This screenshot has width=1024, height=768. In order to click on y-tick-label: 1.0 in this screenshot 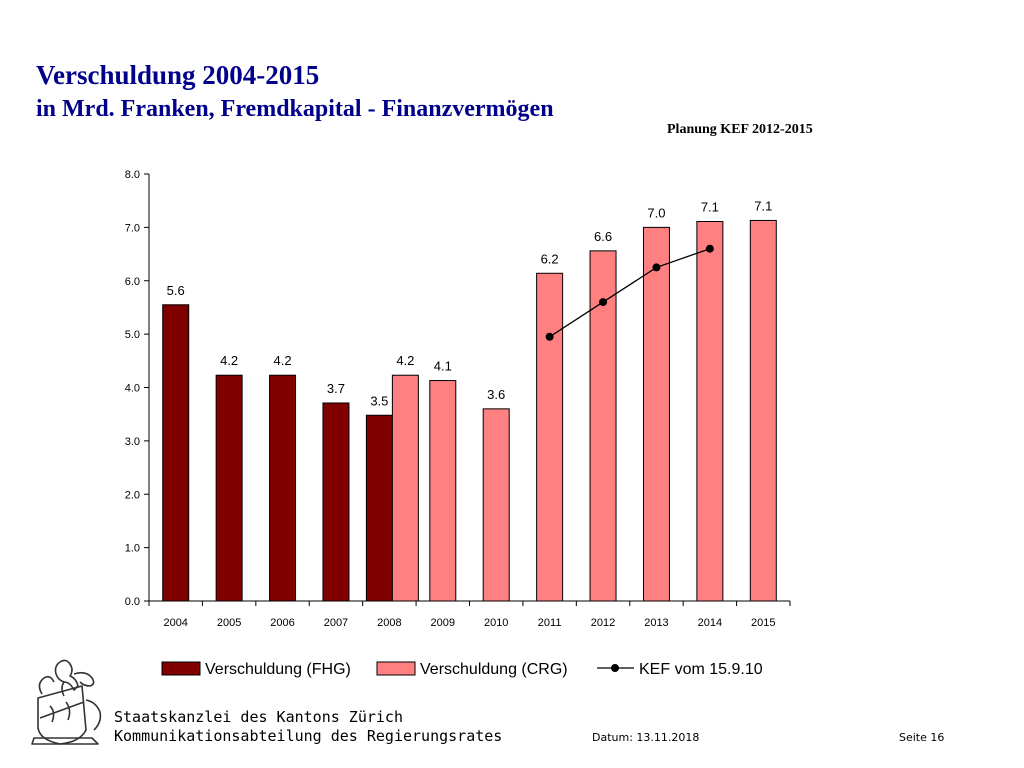, I will do `click(132, 549)`.